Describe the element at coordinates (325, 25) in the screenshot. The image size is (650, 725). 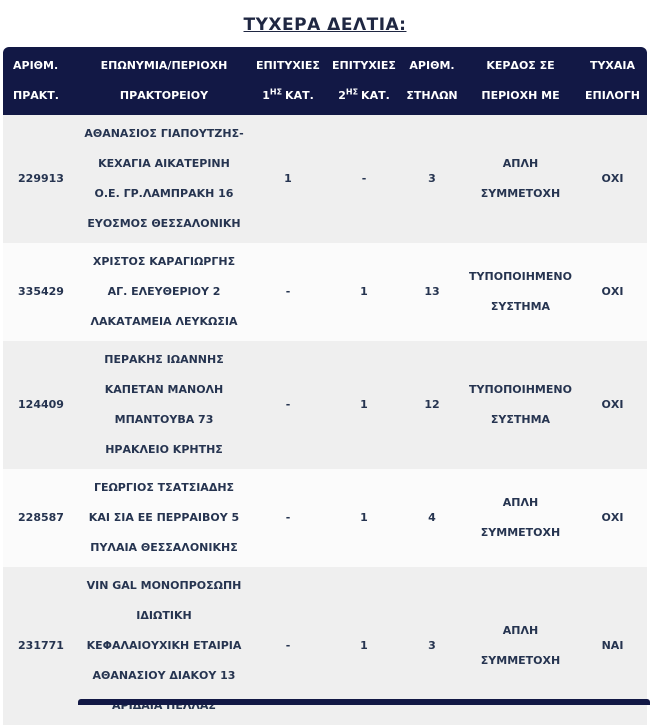
I see `page-title: ΤΥΧΕΡΑ ΔΕΛΤΙΑ:` at that location.